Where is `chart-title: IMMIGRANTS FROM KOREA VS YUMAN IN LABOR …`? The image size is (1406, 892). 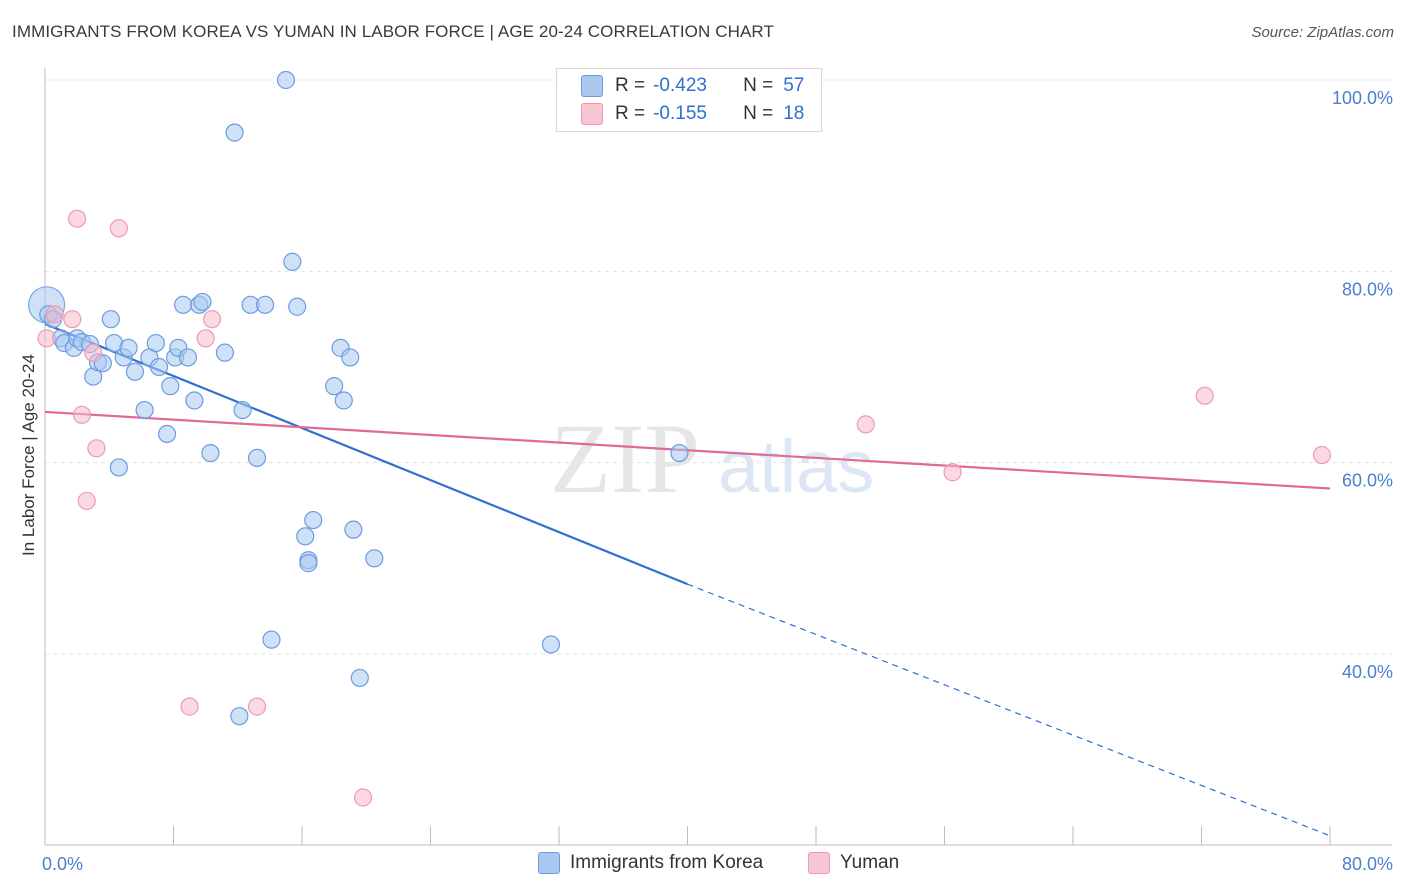
chart-title: IMMIGRANTS FROM KOREA VS YUMAN IN LABOR … is located at coordinates (393, 31).